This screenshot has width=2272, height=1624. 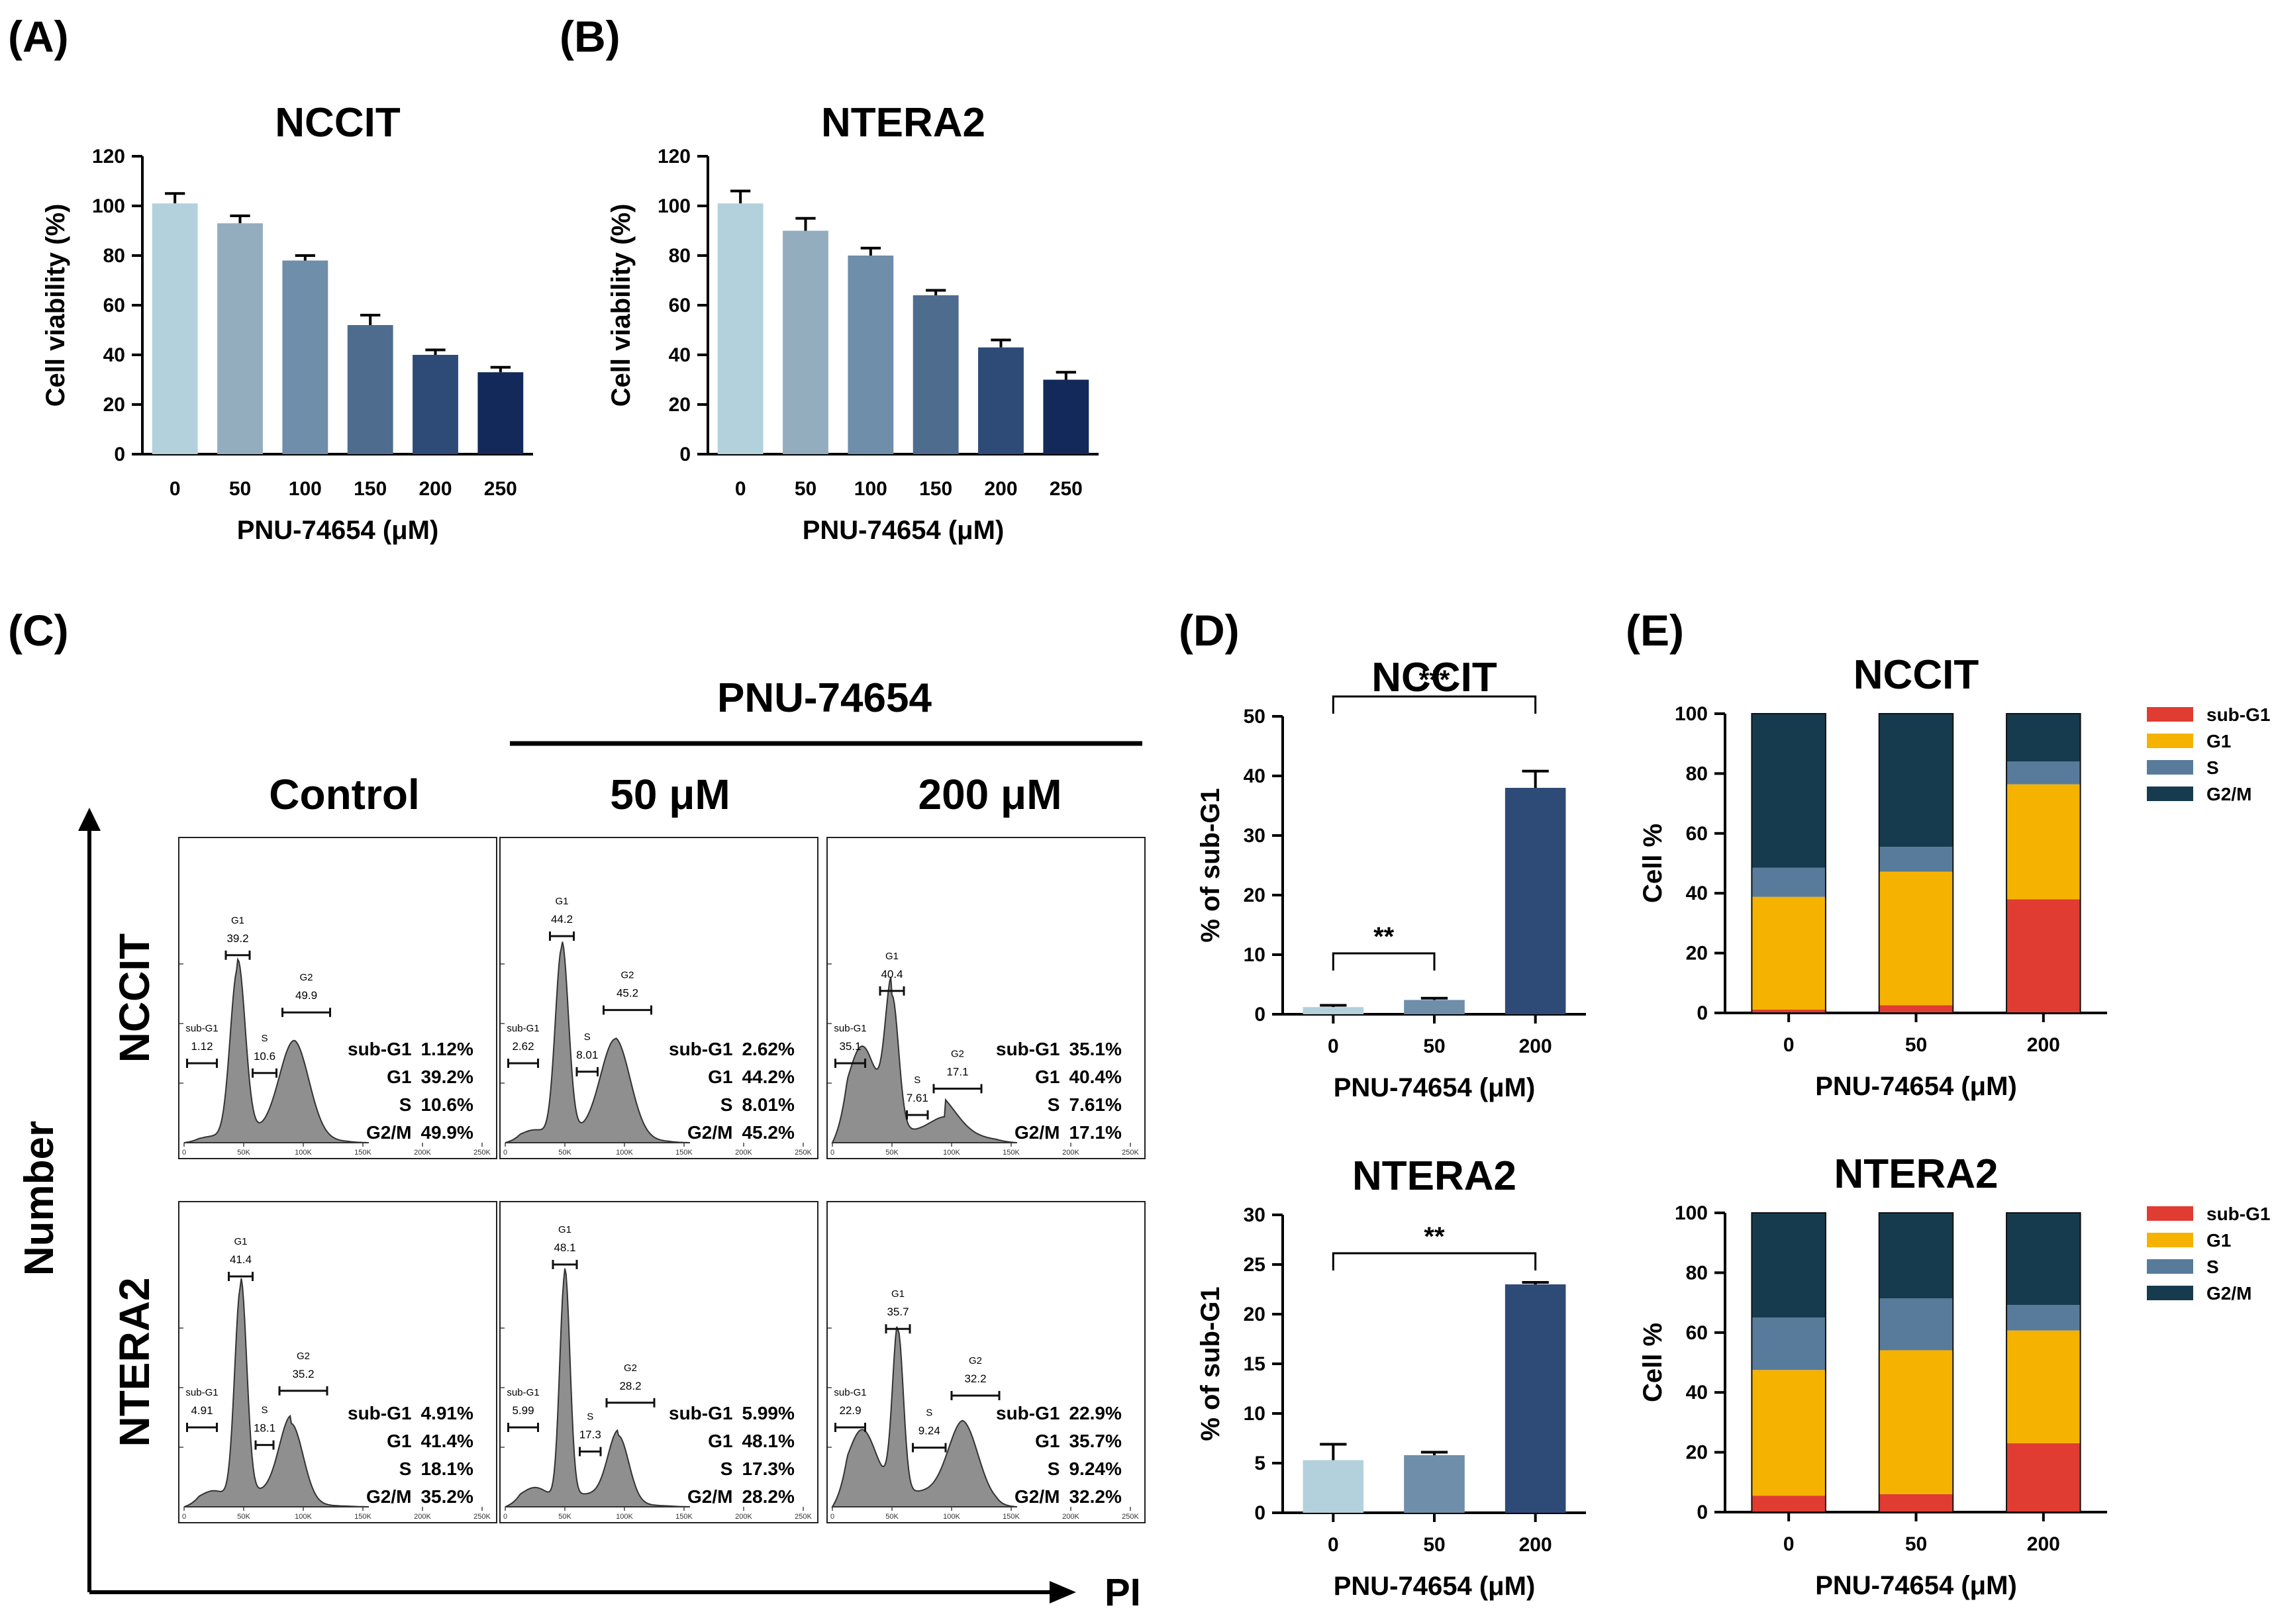 I want to click on stacked-segment-g1, so click(x=1916, y=938).